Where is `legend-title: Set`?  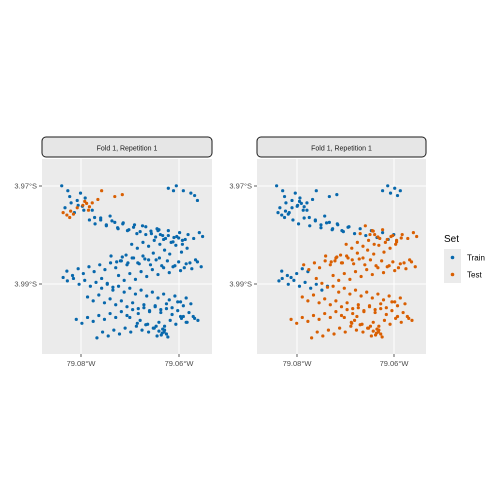 legend-title: Set is located at coordinates (451, 239).